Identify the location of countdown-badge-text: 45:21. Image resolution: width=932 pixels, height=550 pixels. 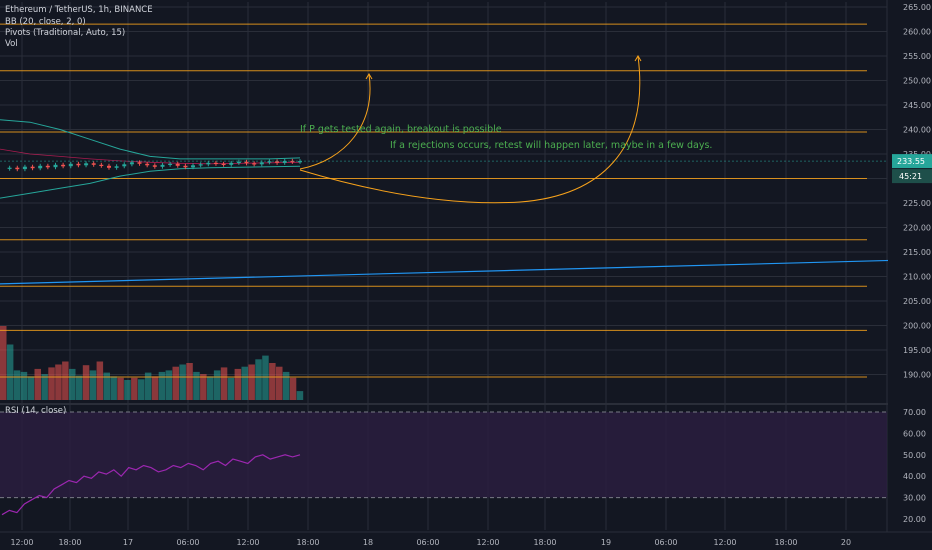
(910, 176).